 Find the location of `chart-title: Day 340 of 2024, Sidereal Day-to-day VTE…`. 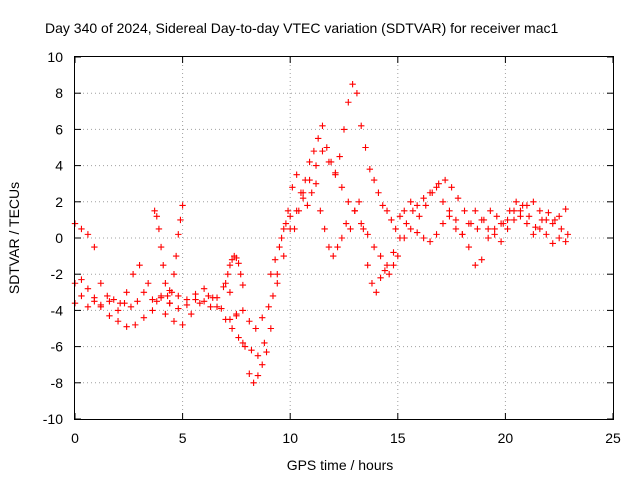

chart-title: Day 340 of 2024, Sidereal Day-to-day VTE… is located at coordinates (301, 28).